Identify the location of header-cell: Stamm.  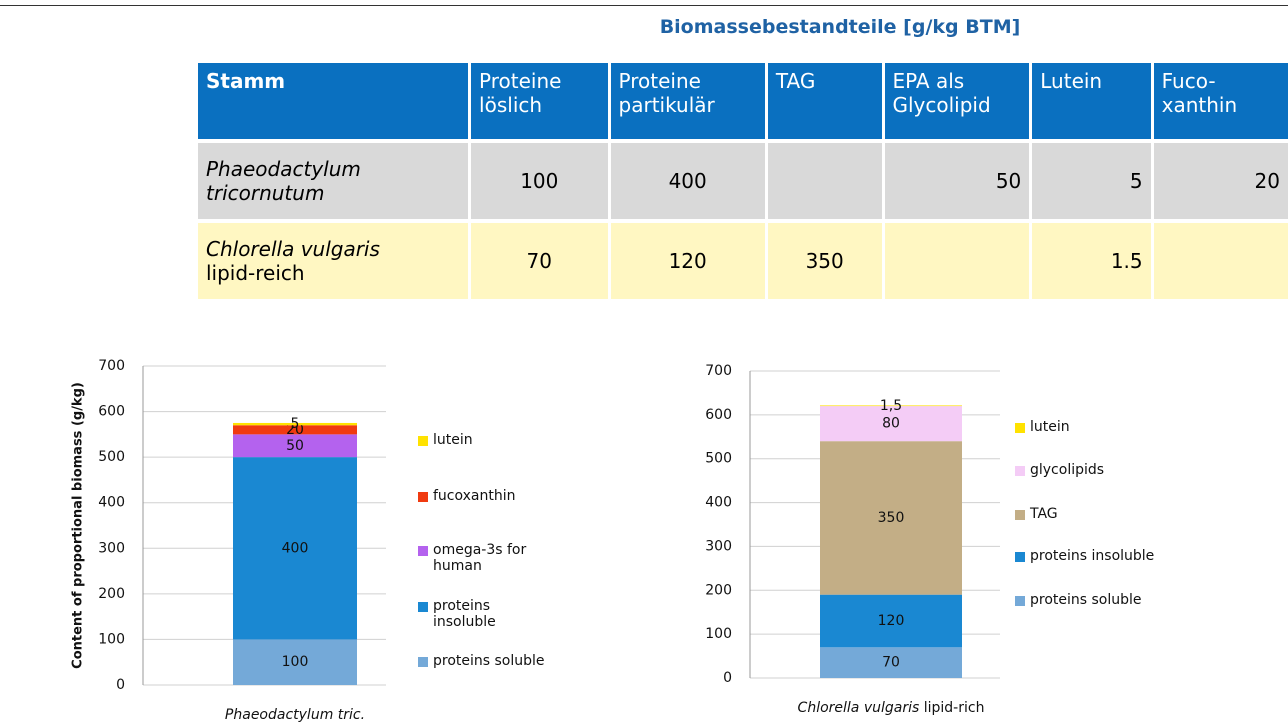
(333, 101).